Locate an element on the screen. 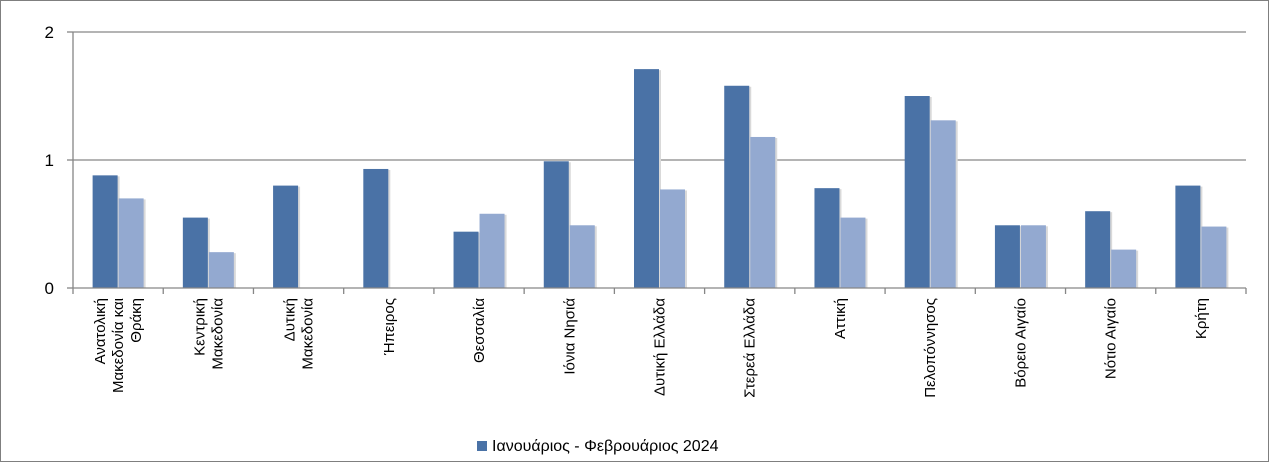 This screenshot has height=462, width=1269. category-label-line: Κρήτη is located at coordinates (1201, 318).